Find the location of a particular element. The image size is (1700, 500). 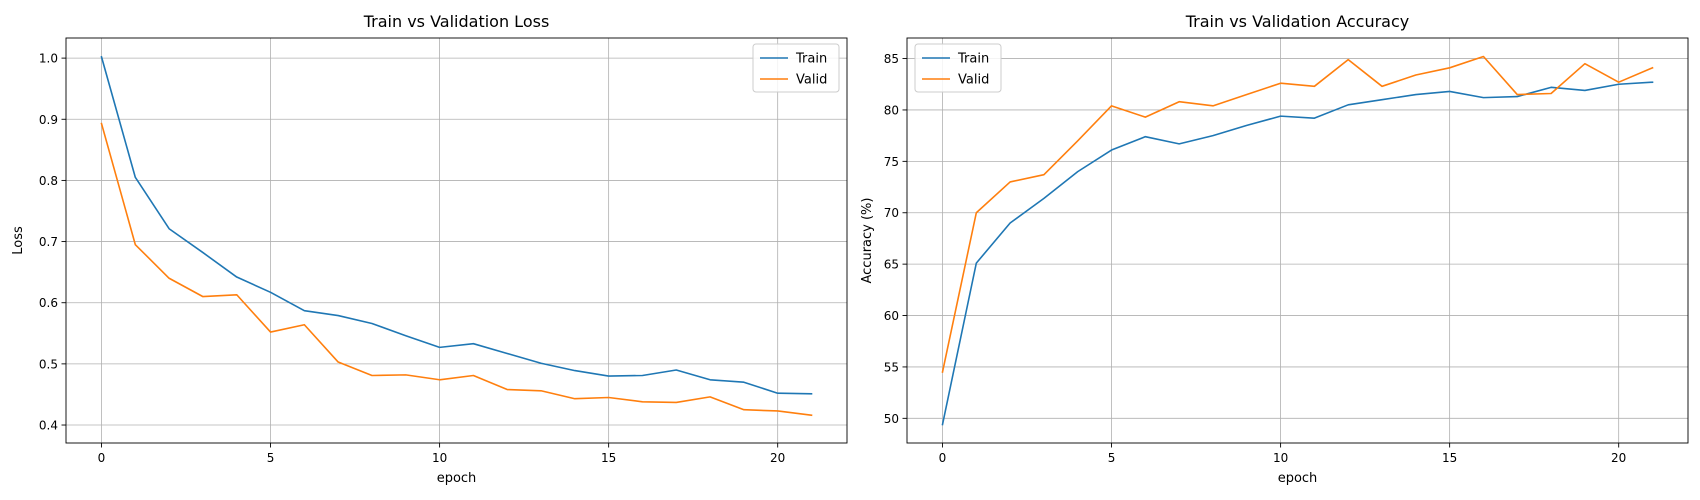

y-tick-label: 55 is located at coordinates (891, 367).